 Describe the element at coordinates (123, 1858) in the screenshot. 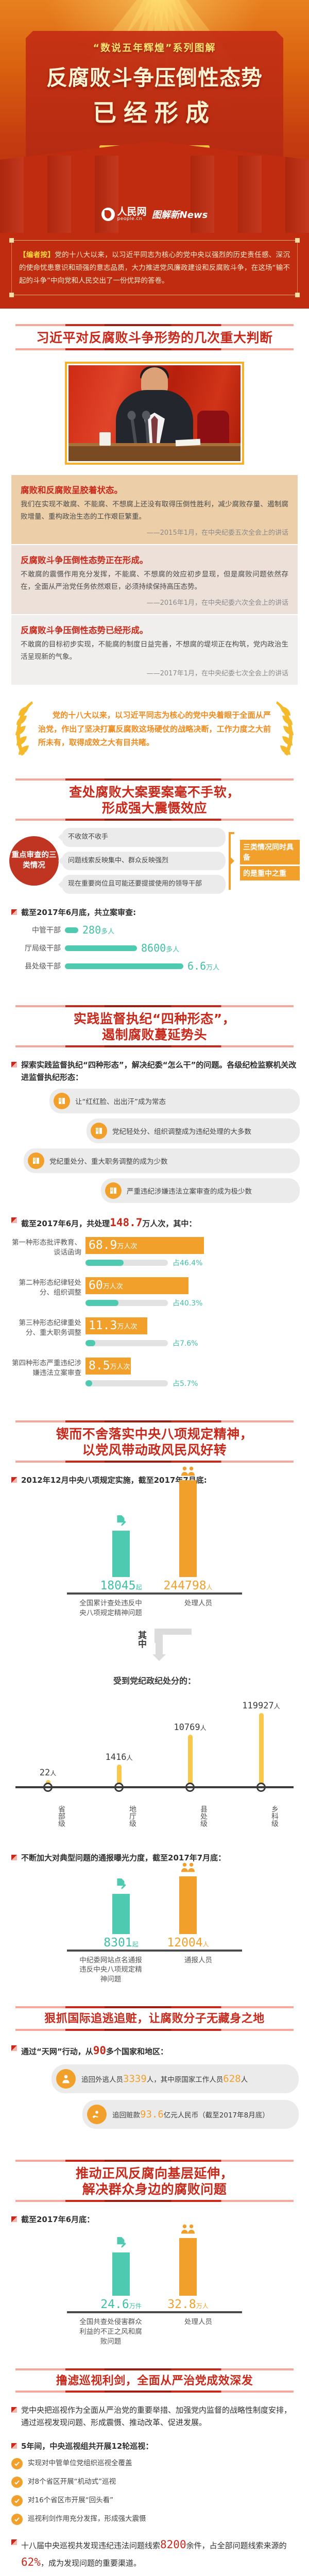

I see `bullet-public-exposure-text: 不断加大对典型问题的通报曝光力度，截至2017年7月底：` at that location.